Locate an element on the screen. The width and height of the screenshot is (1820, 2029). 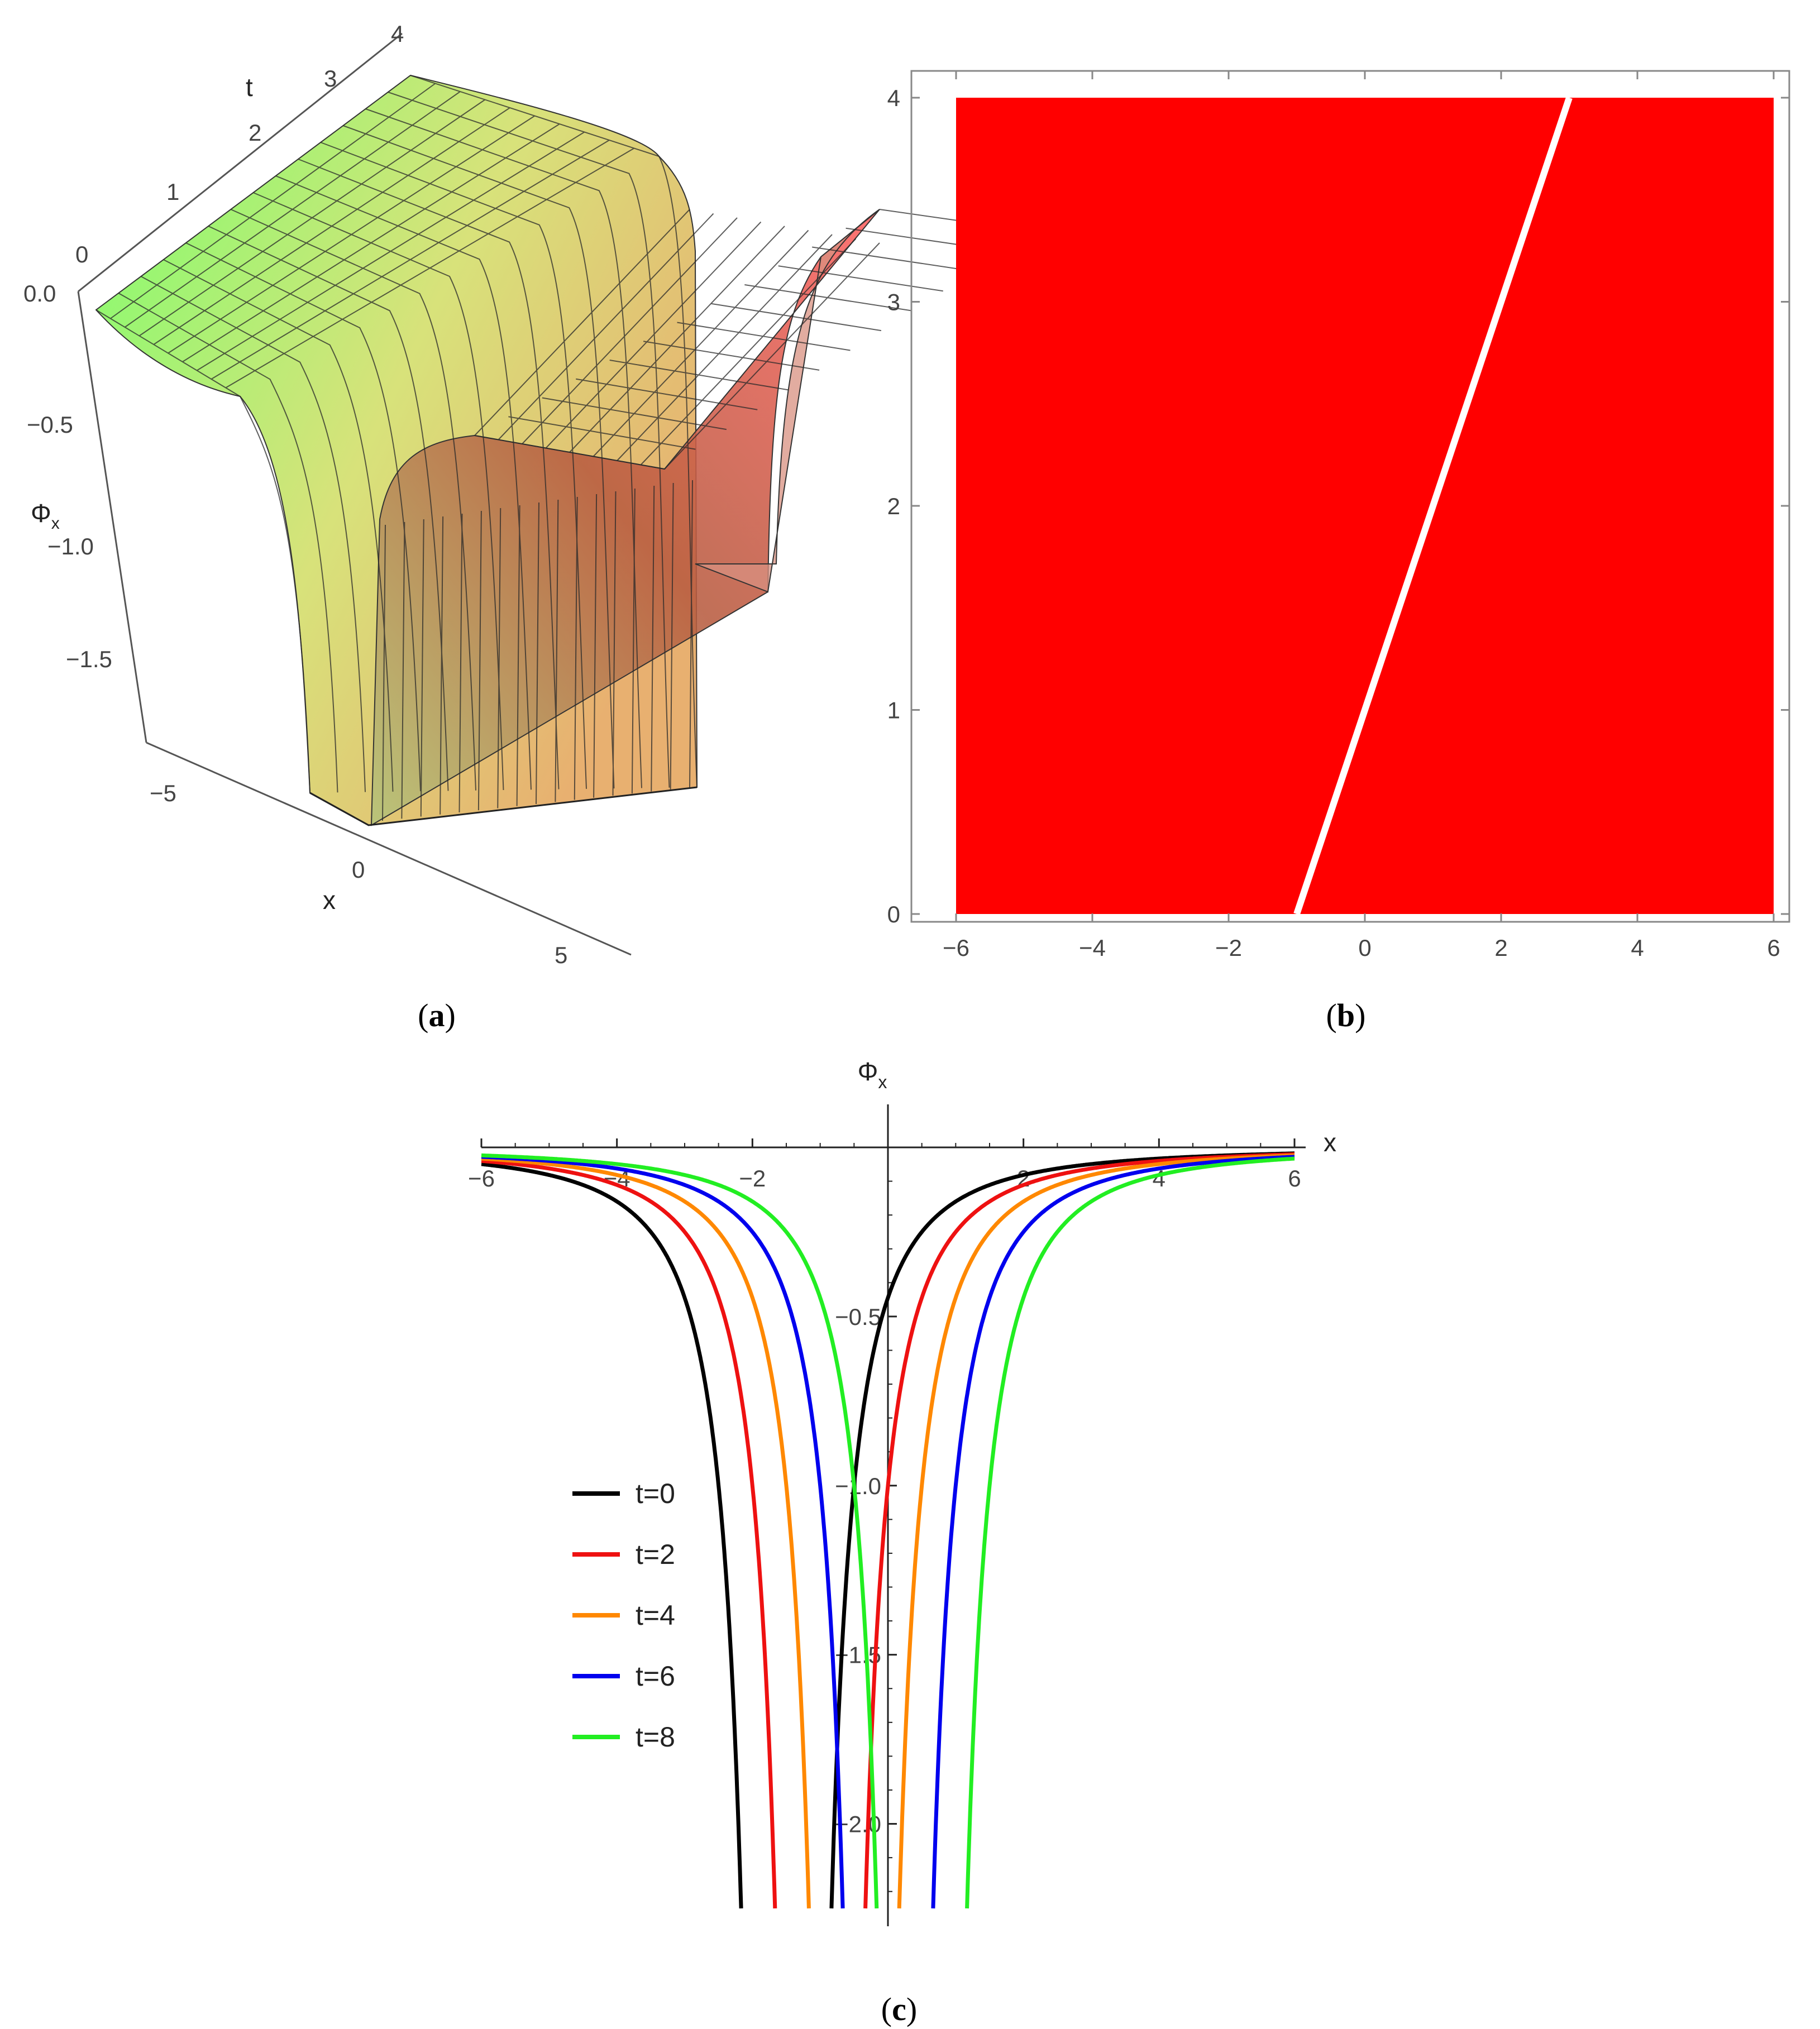
z-axis-label: Φx is located at coordinates (46, 516).